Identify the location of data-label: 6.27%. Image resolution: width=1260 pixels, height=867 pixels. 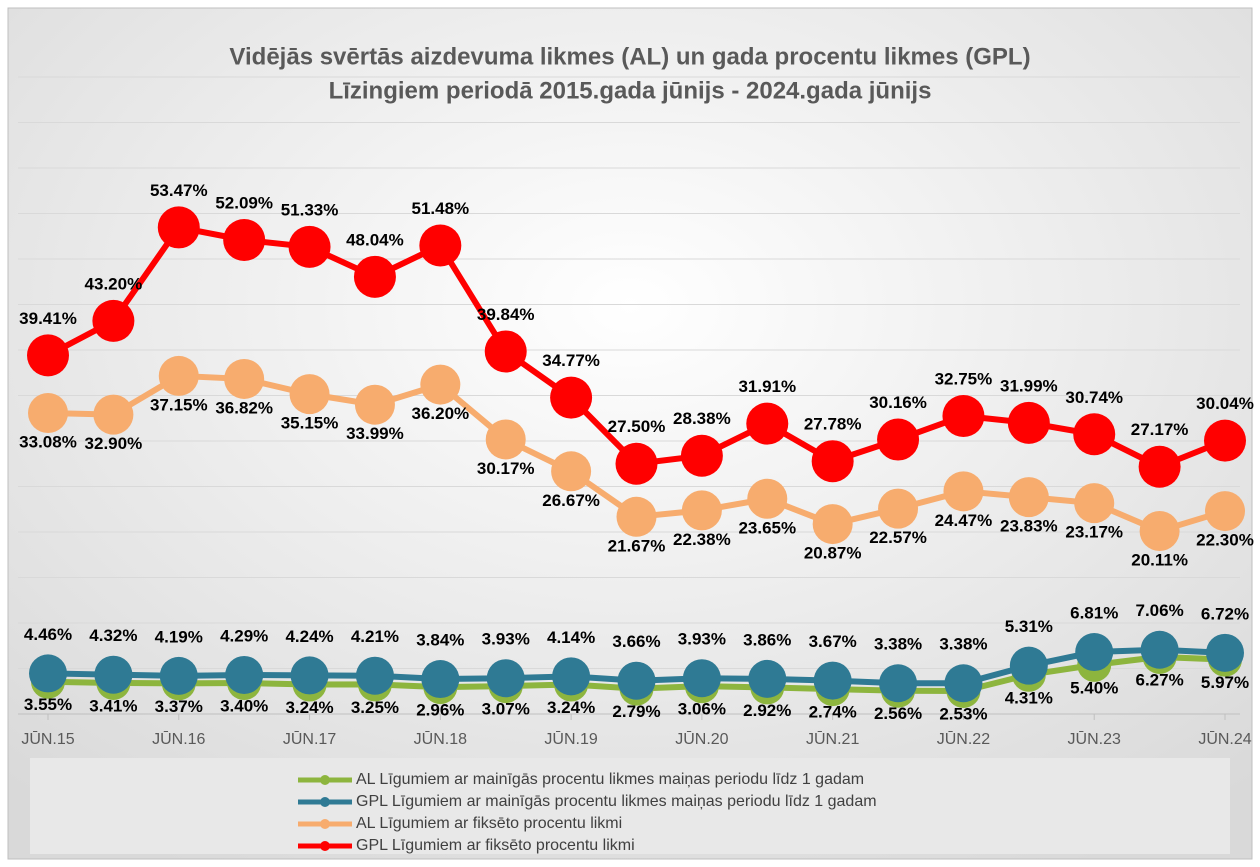
(1160, 679).